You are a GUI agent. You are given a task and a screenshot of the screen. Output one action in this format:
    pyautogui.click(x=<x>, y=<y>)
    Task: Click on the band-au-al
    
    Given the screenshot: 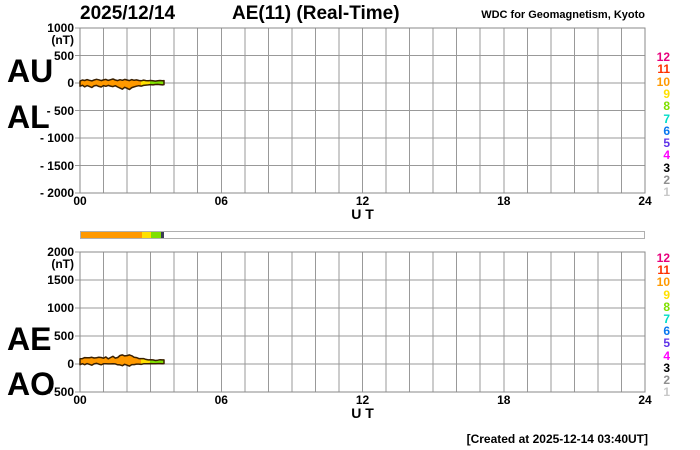 What is the action you would take?
    pyautogui.click(x=122, y=84)
    